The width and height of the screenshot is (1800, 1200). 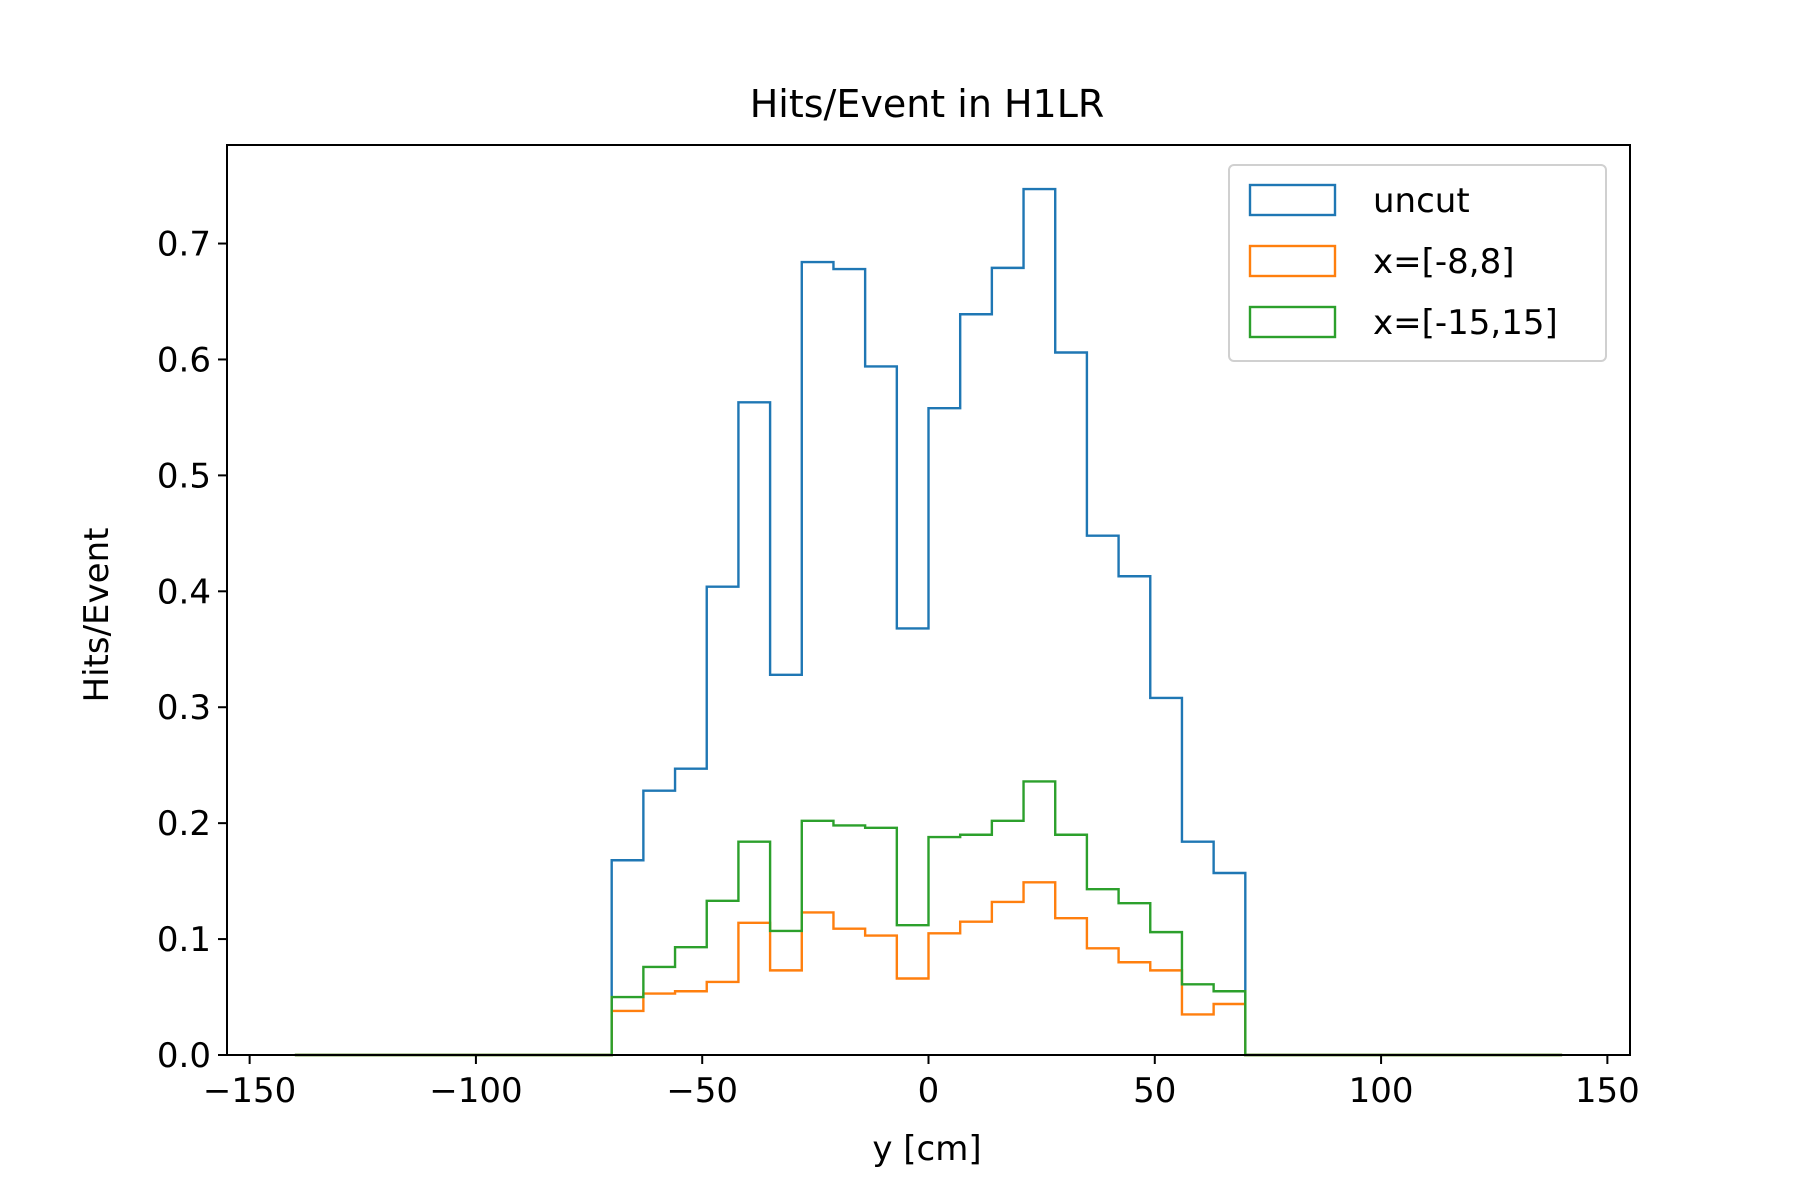 What do you see at coordinates (1154, 1091) in the screenshot?
I see `x-tick-label: 50` at bounding box center [1154, 1091].